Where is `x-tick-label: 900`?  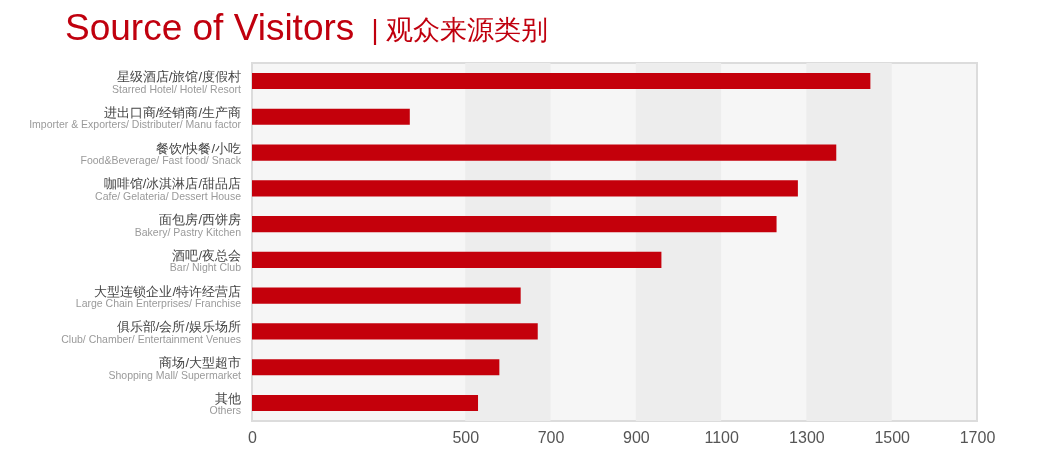 x-tick-label: 900 is located at coordinates (636, 437).